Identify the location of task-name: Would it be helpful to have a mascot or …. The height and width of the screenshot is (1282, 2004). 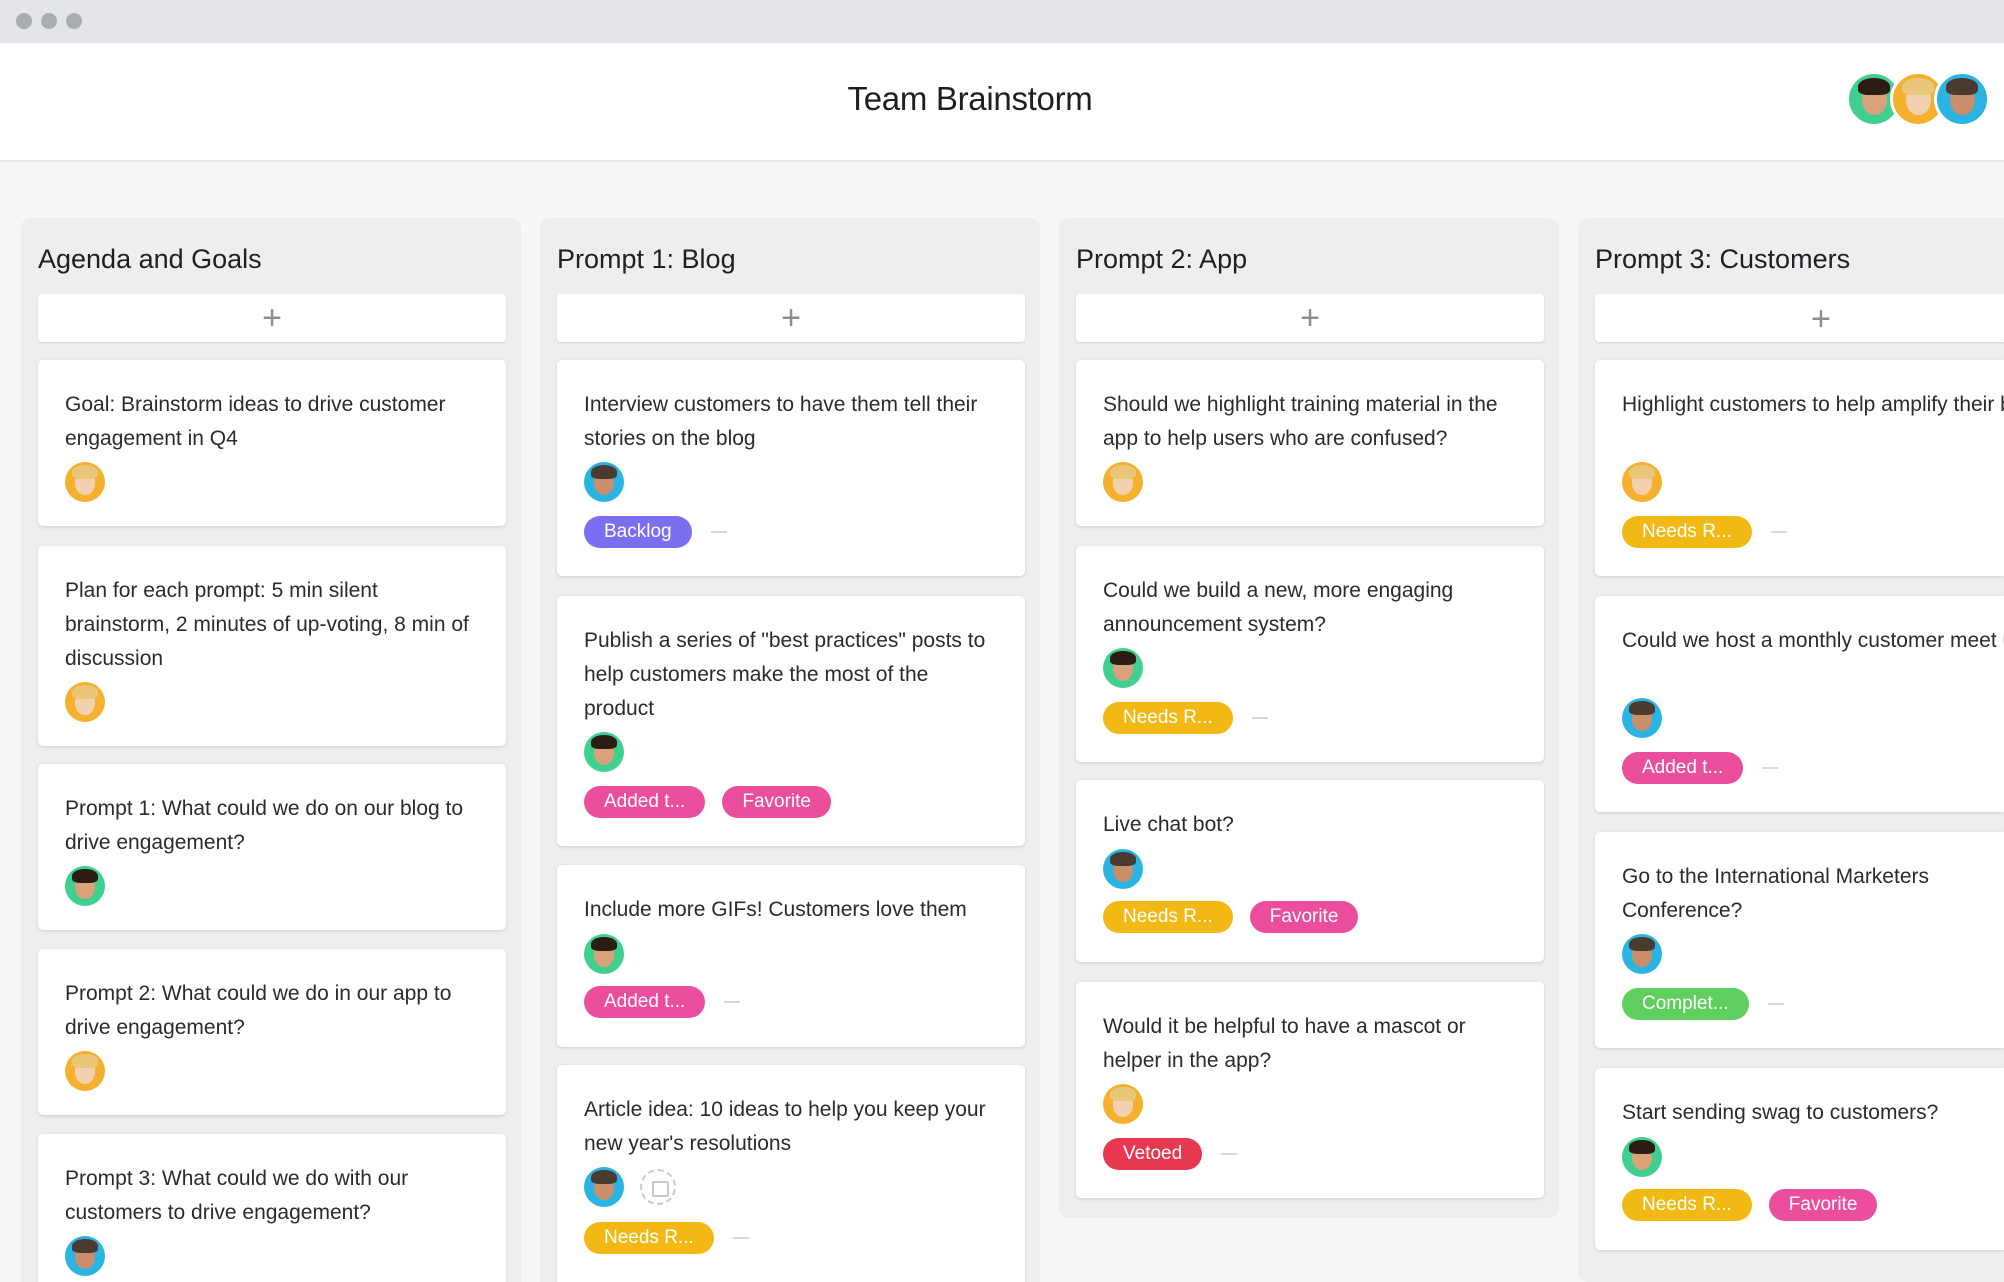
(1284, 1043).